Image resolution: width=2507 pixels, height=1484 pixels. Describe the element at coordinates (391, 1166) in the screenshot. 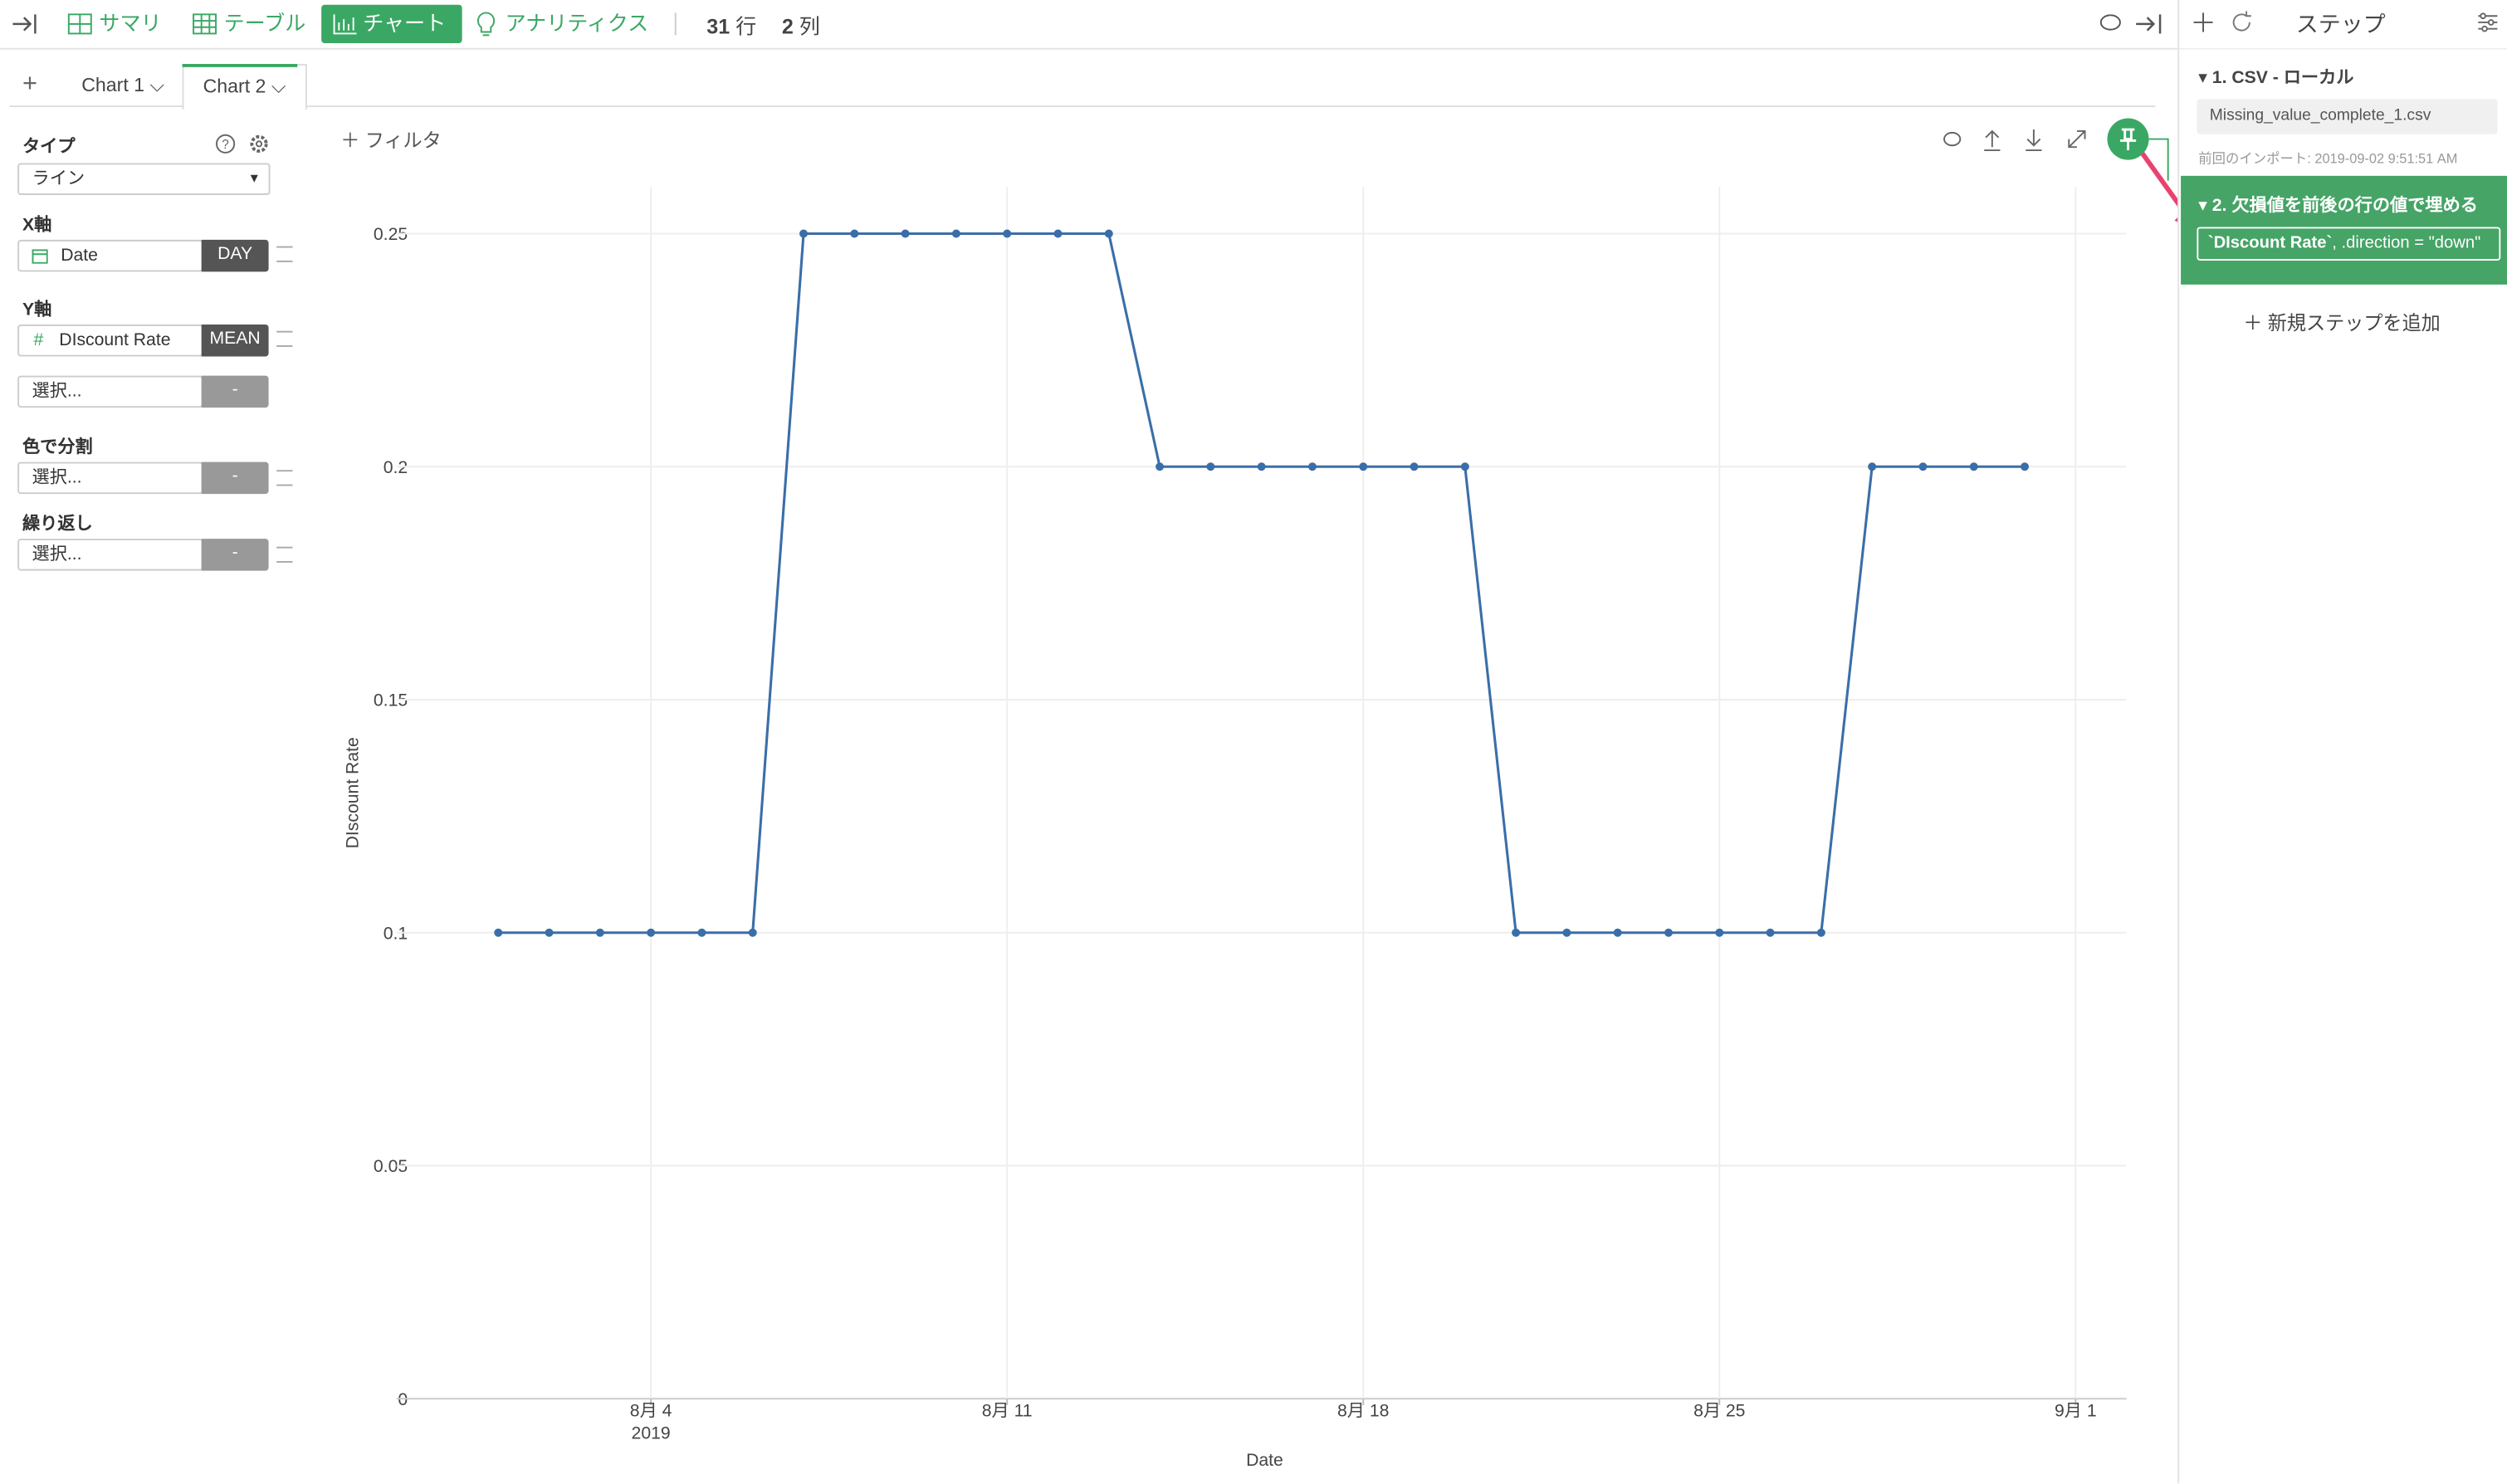

I see `y-tick-label: 0.05` at that location.